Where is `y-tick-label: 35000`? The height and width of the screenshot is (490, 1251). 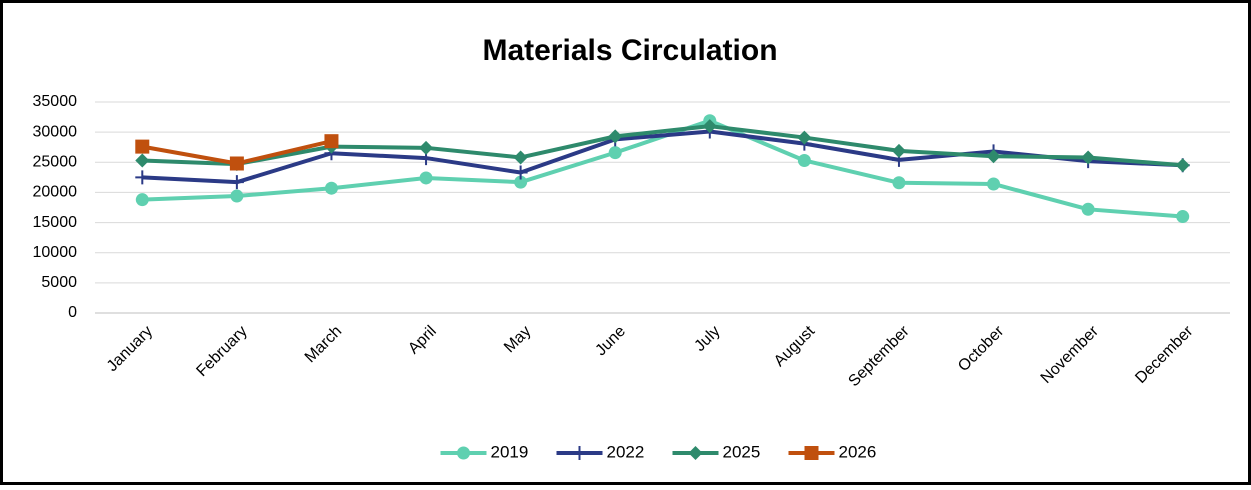
y-tick-label: 35000 is located at coordinates (55, 101).